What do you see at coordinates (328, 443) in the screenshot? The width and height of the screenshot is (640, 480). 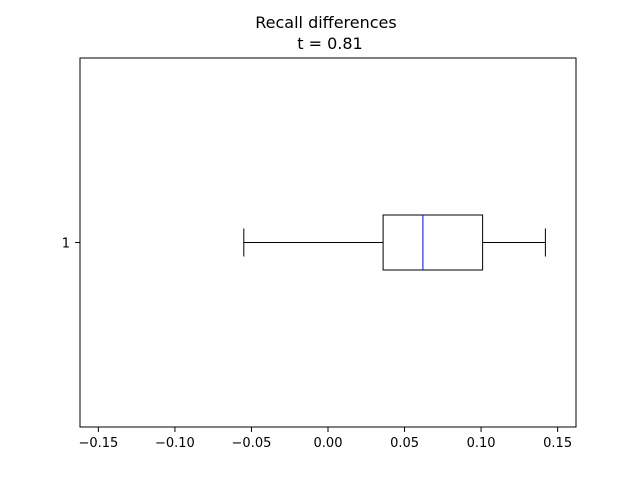 I see `x-tick-label: 0.00` at bounding box center [328, 443].